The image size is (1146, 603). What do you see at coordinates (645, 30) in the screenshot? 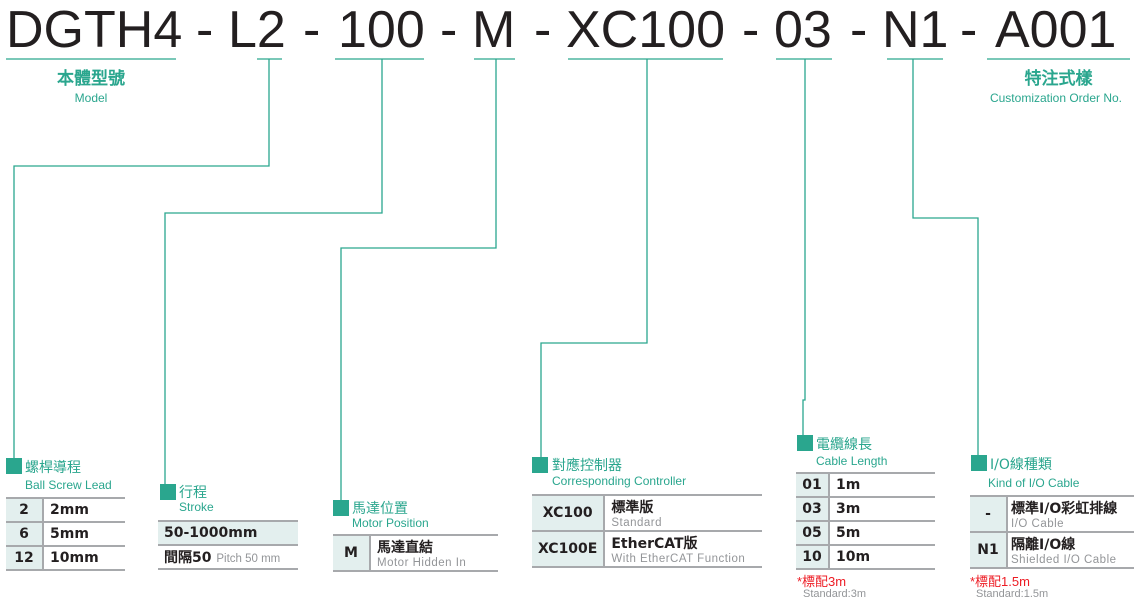
I see `code-controller: XC100` at bounding box center [645, 30].